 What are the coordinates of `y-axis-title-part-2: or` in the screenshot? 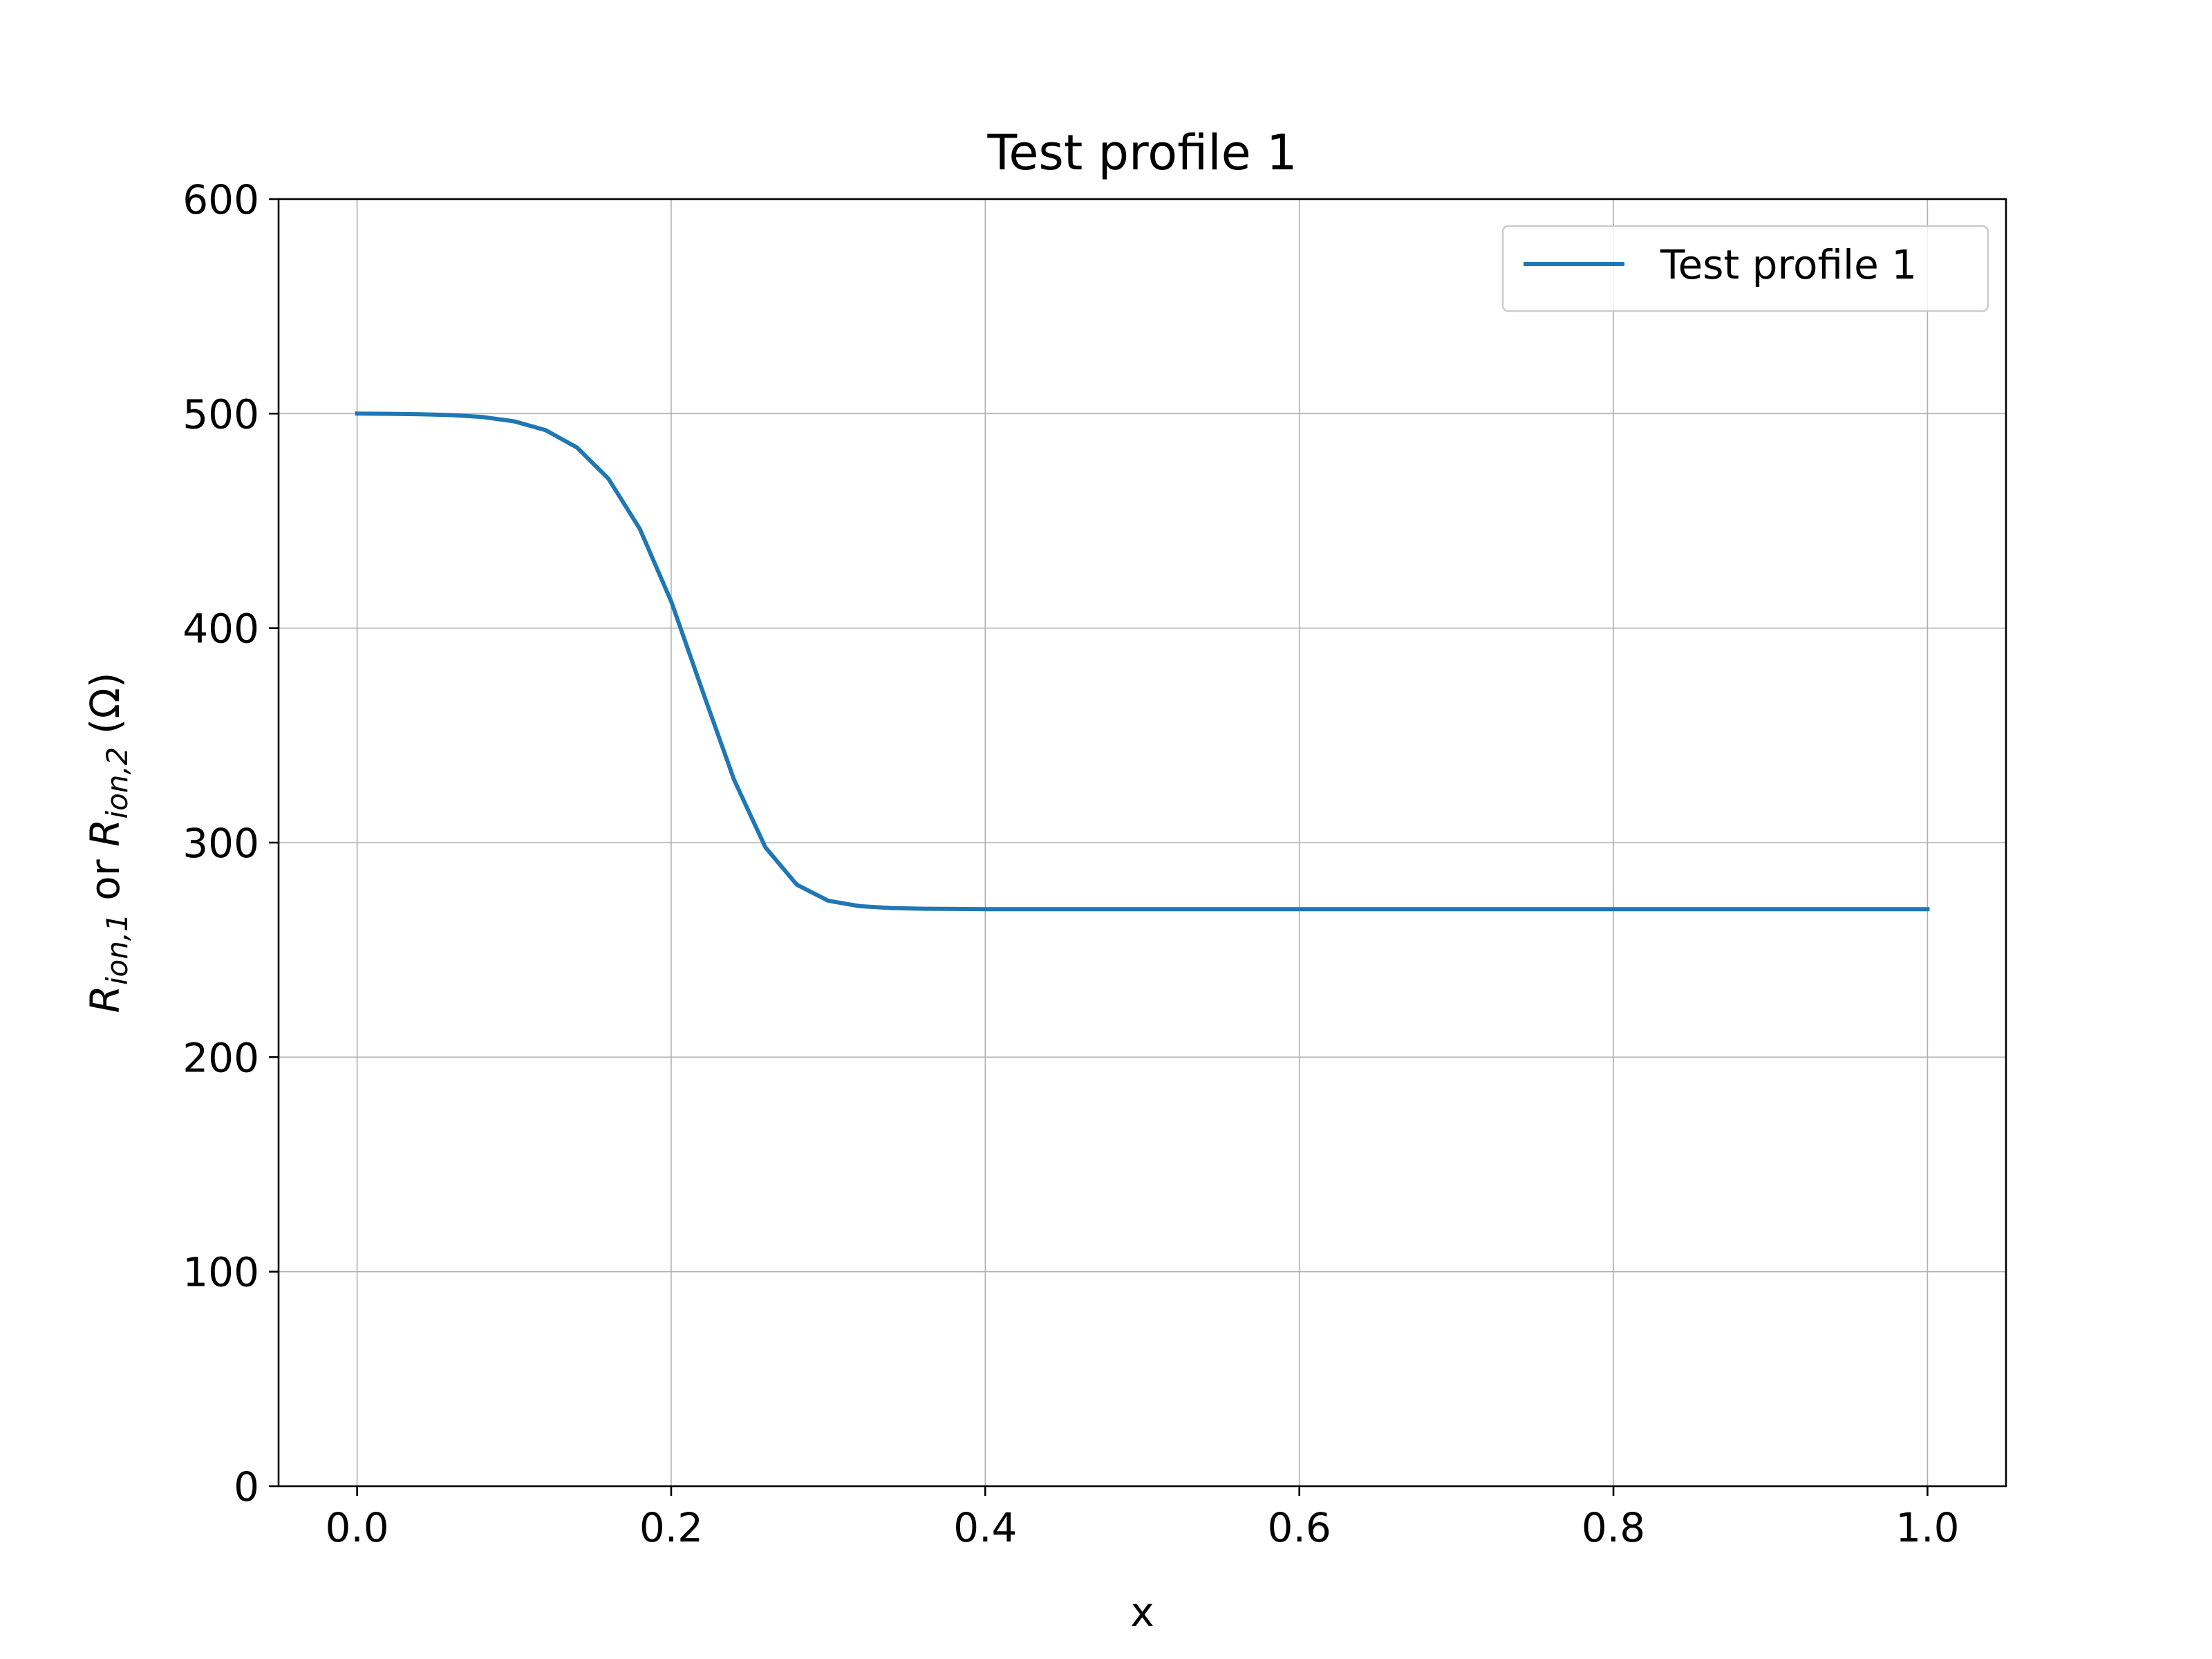 It's located at (106, 880).